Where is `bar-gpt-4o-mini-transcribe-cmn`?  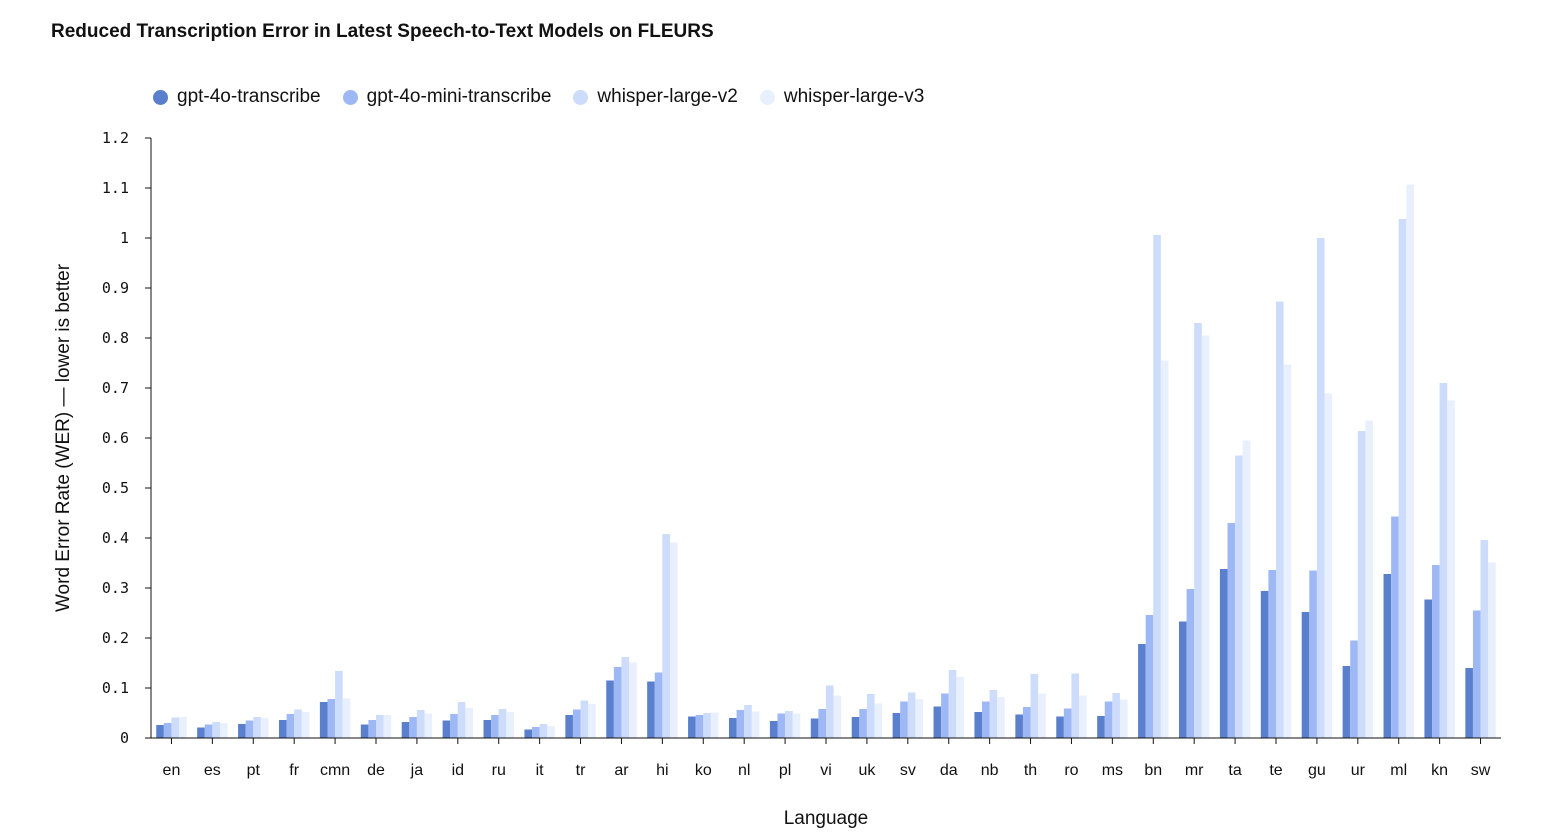 bar-gpt-4o-mini-transcribe-cmn is located at coordinates (331, 718).